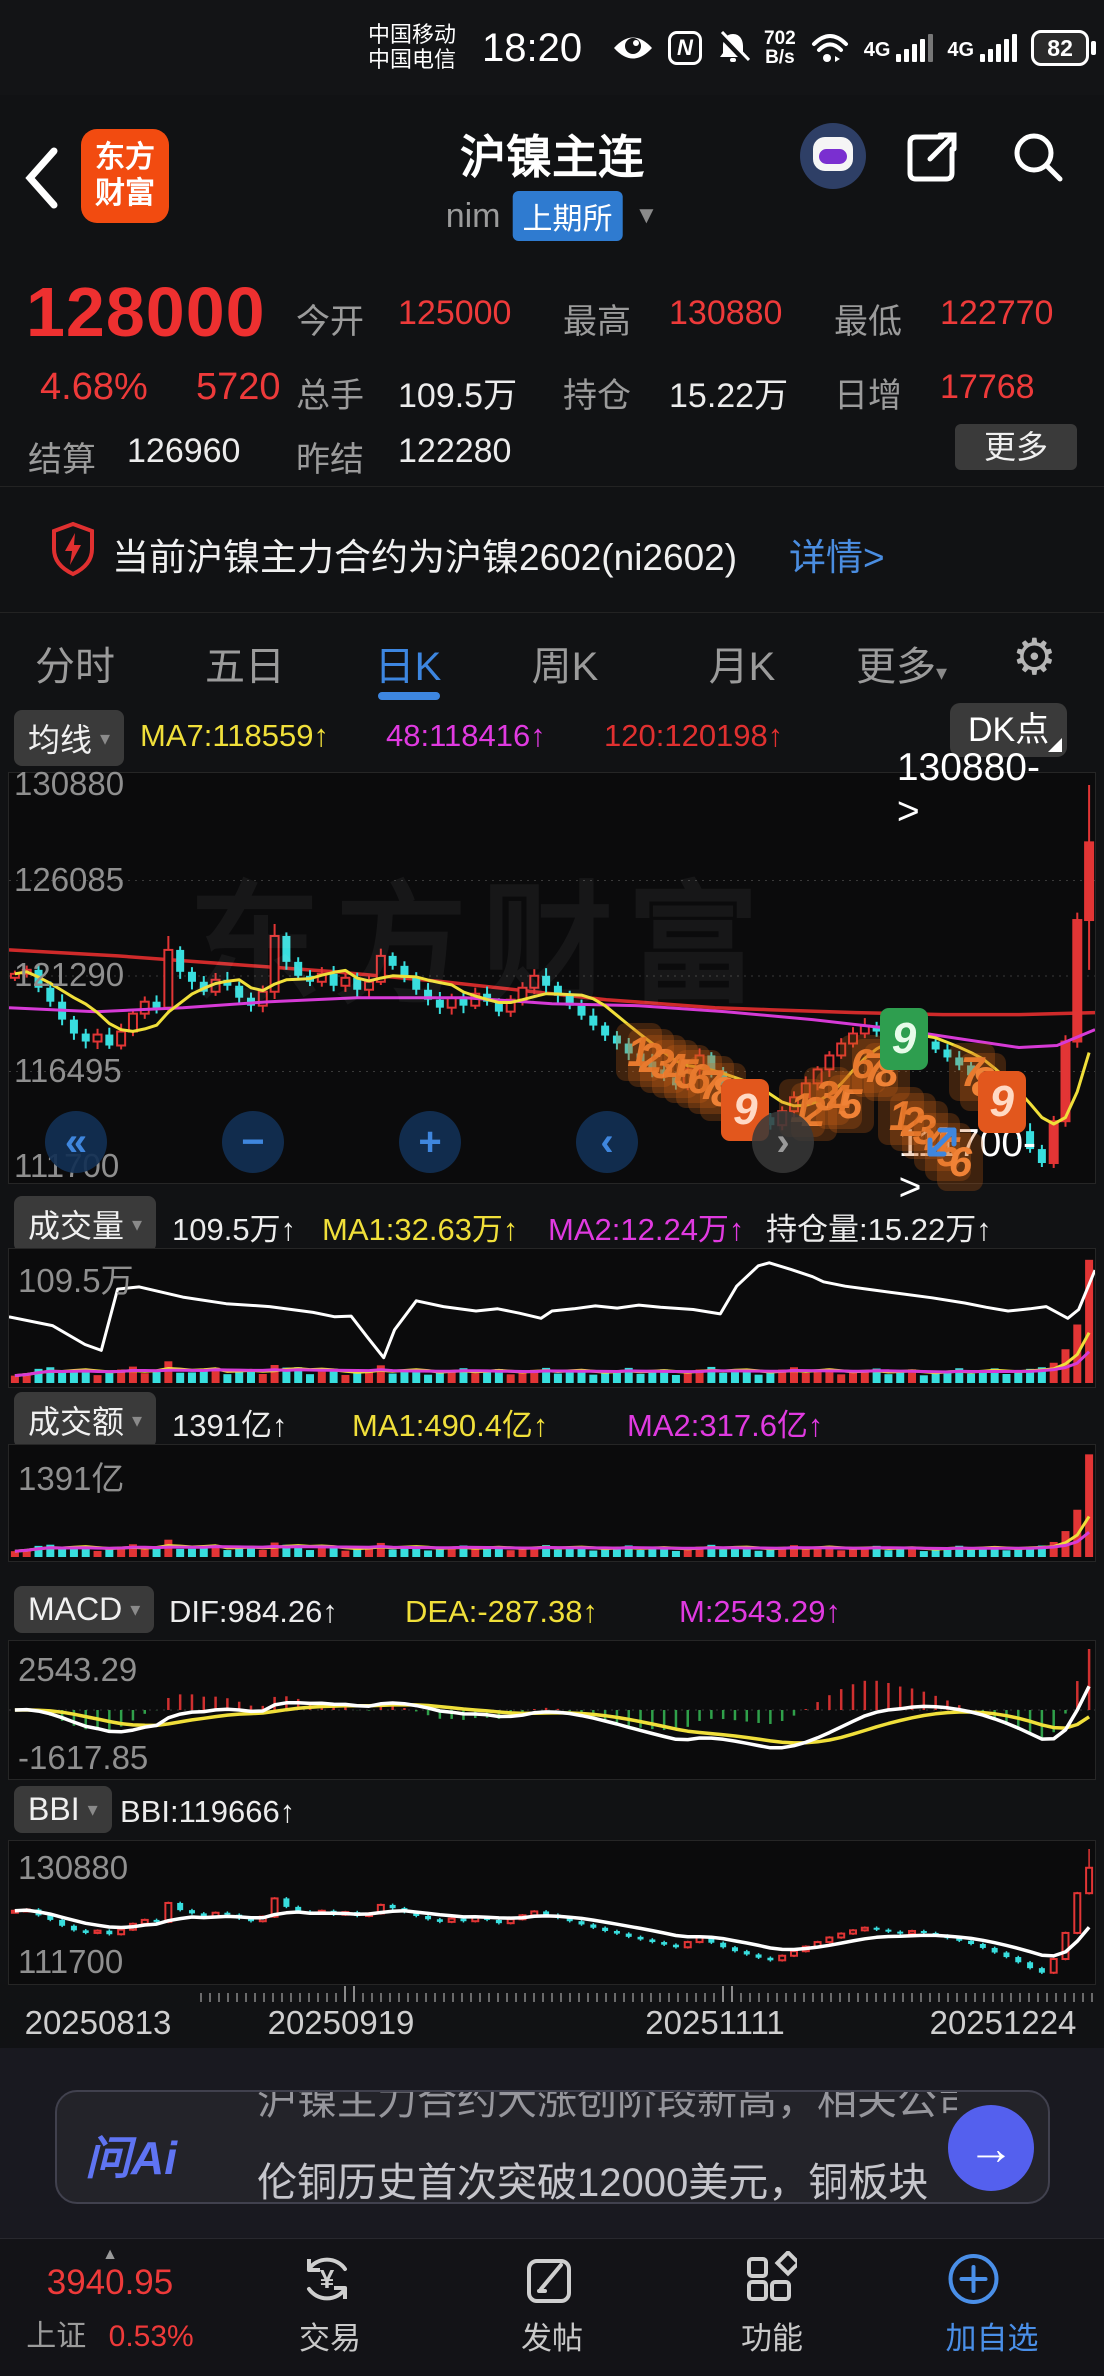  Describe the element at coordinates (253, 1142) in the screenshot. I see `zoom-out-button: −` at that location.